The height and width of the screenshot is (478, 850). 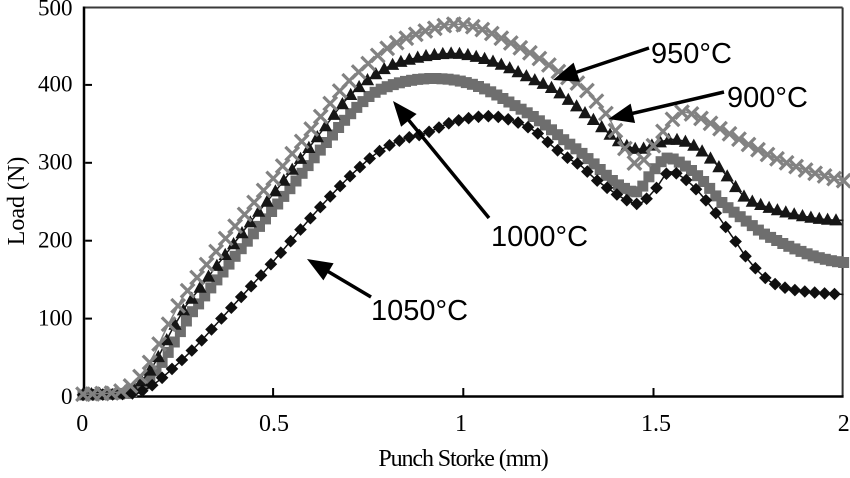 What do you see at coordinates (274, 424) in the screenshot?
I see `svg-text: 0.5` at bounding box center [274, 424].